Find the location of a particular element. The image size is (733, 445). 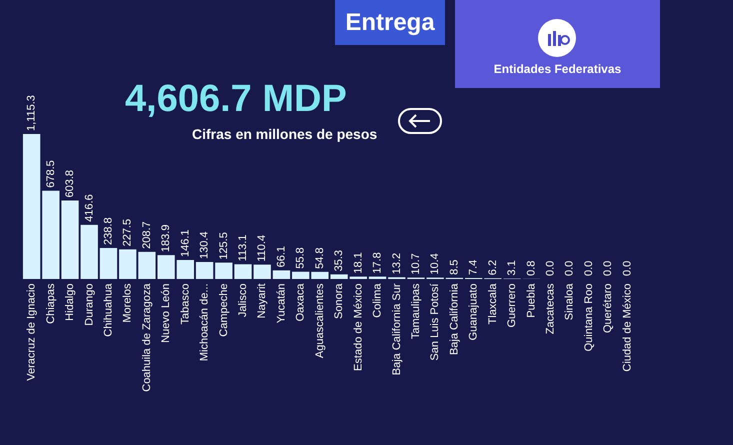

data-label: 7.4 is located at coordinates (474, 268).